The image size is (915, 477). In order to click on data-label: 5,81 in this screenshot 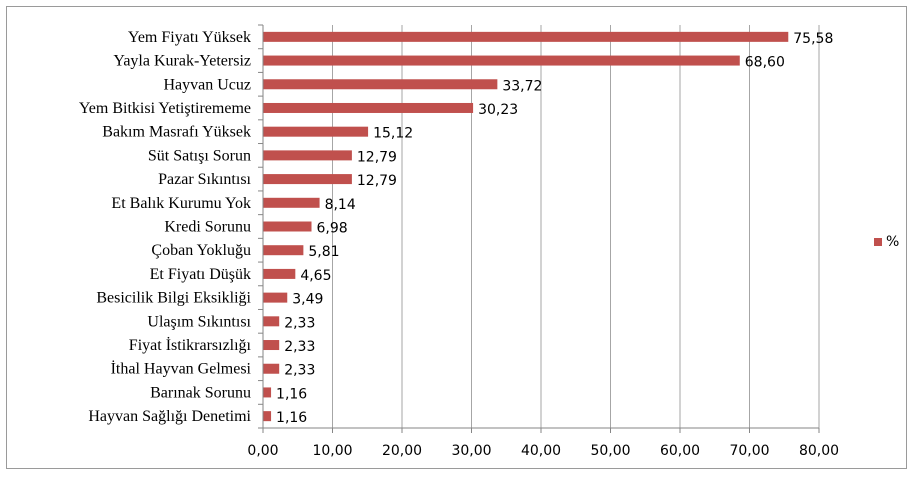, I will do `click(323, 252)`.